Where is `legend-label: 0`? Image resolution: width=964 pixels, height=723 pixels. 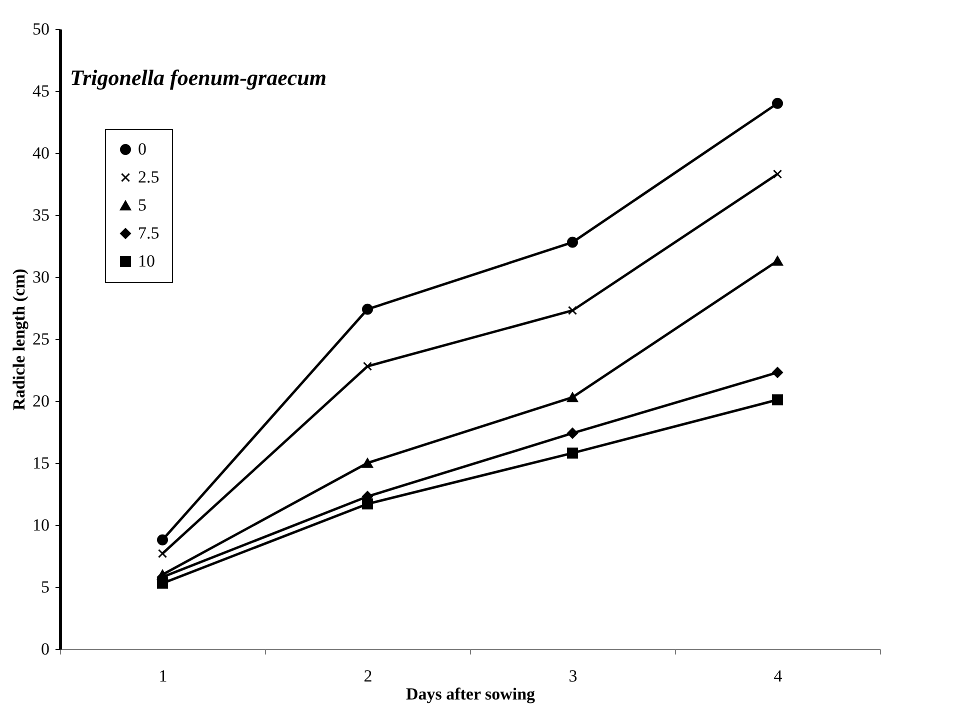 legend-label: 0 is located at coordinates (142, 149).